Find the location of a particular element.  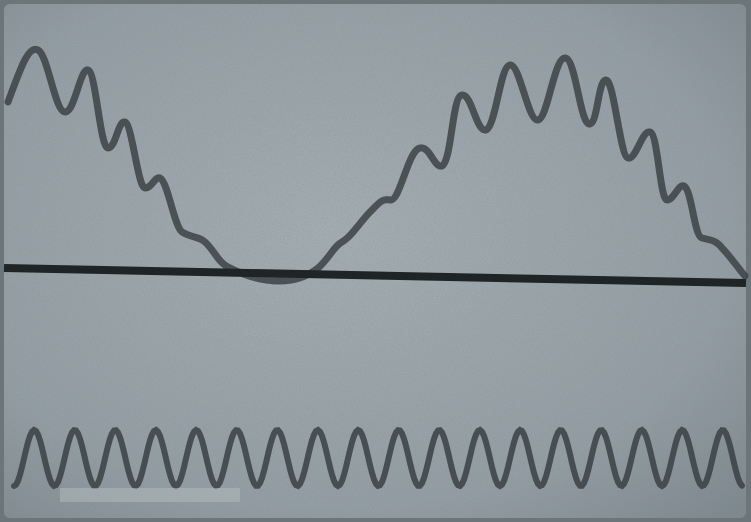

light-smudge is located at coordinates (150, 495).